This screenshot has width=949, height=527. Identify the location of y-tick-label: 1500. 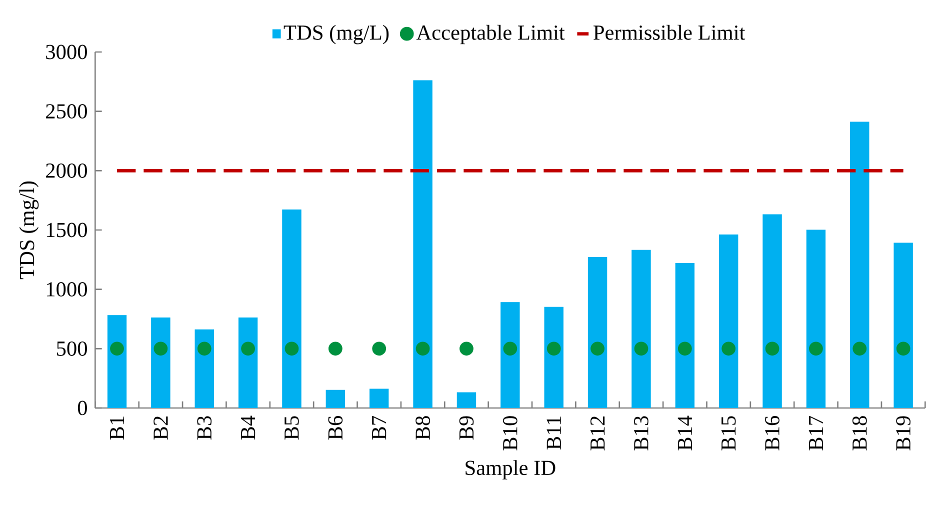
(67, 230).